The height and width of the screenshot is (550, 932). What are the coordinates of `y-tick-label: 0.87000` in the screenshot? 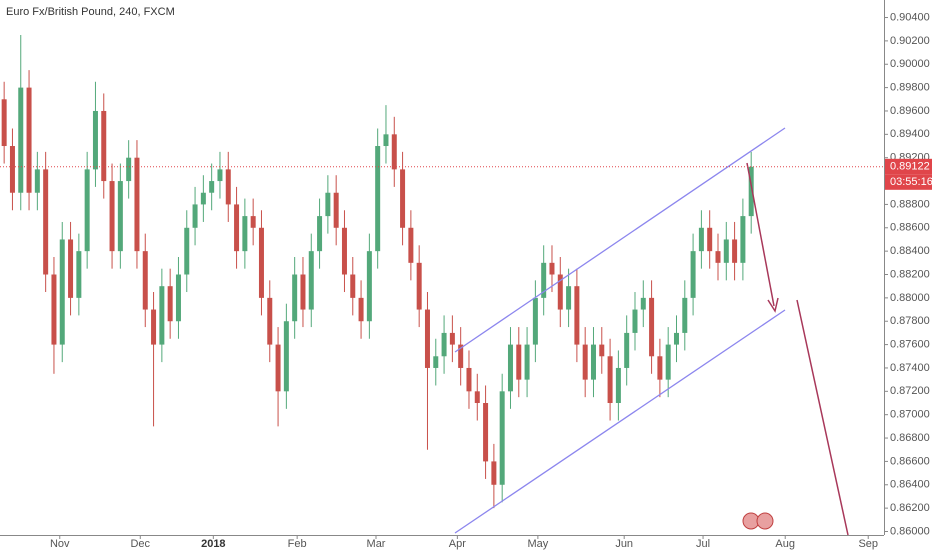 It's located at (910, 415).